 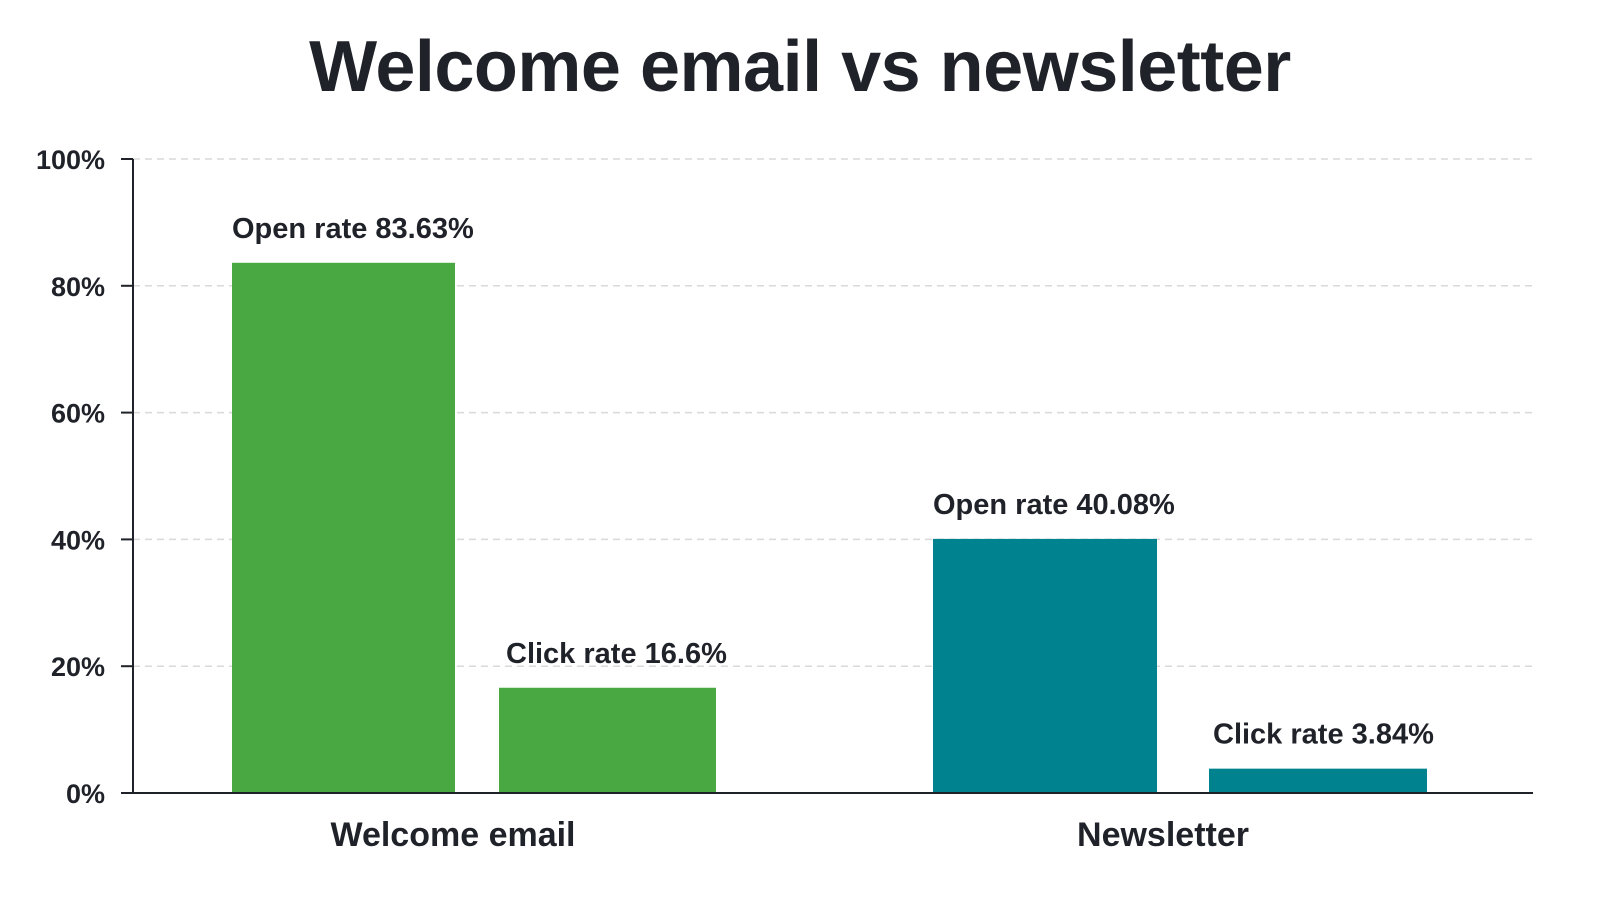 I want to click on y-axis-ticks: 0% 20% 40% 60% 80% 100%, so click(x=84, y=477).